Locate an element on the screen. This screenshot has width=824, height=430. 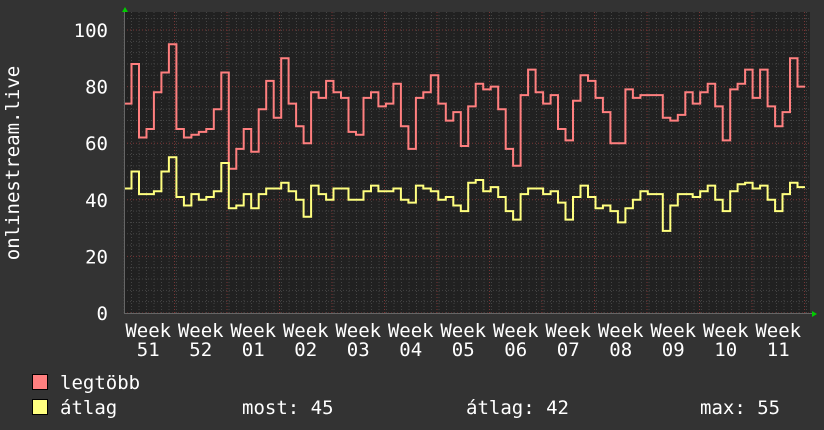
stat-now: most: 45 is located at coordinates (288, 408).